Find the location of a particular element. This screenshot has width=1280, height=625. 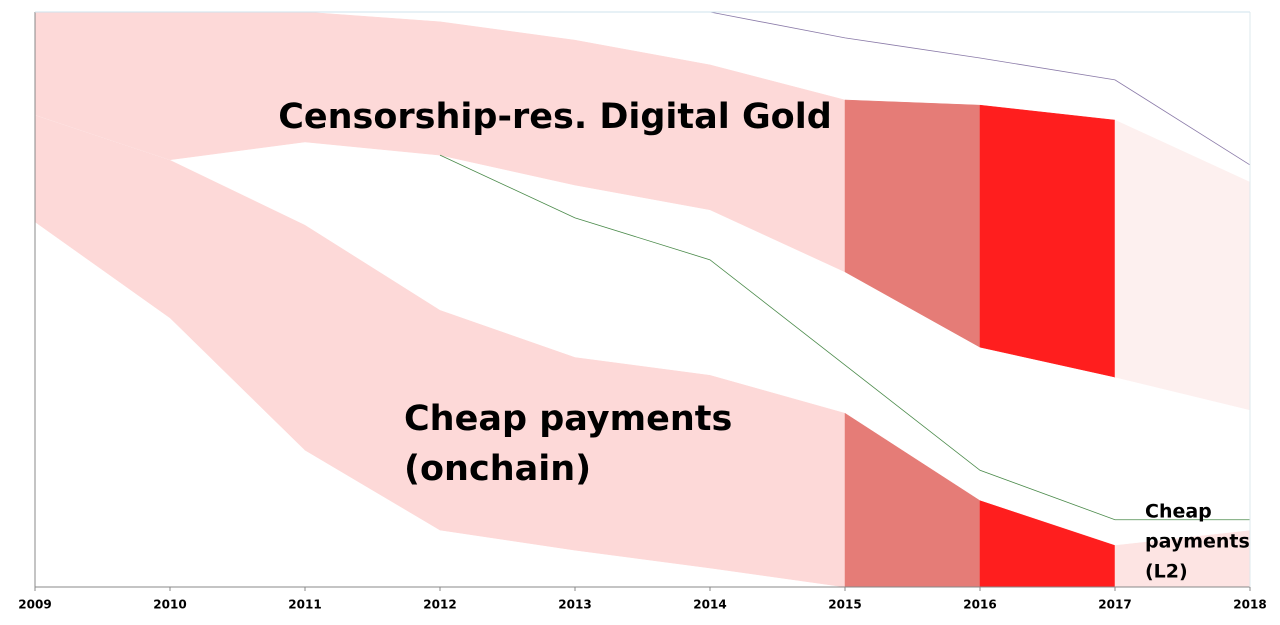

annotation: payments is located at coordinates (1197, 542).